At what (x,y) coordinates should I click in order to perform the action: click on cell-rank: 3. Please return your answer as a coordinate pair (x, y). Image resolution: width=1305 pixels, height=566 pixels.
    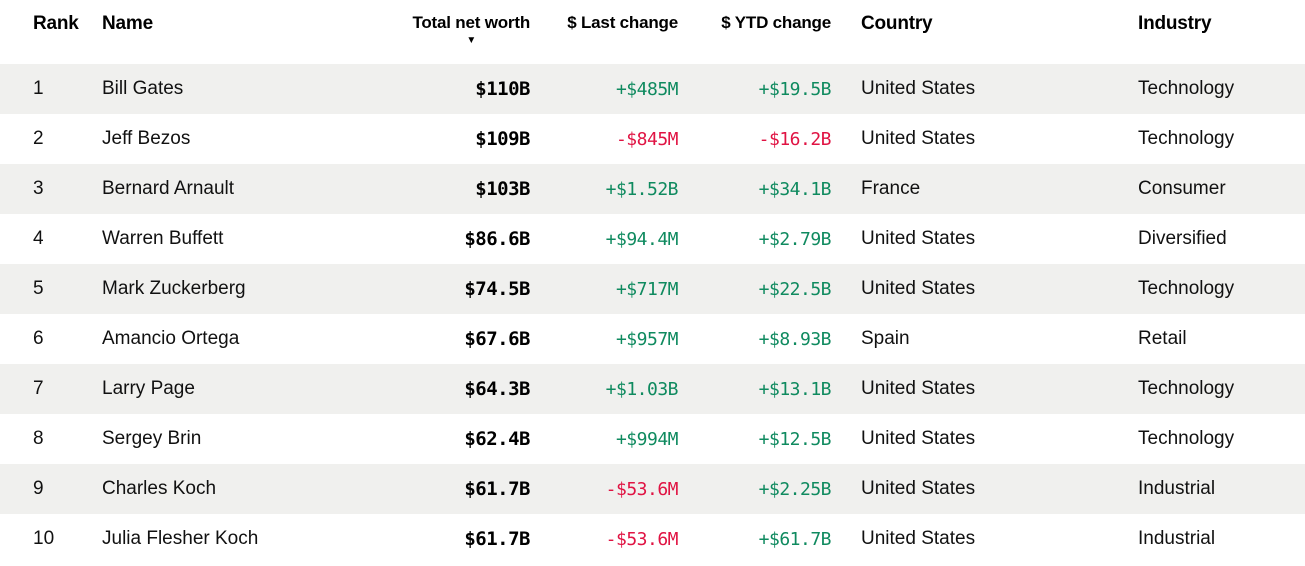
    Looking at the image, I should click on (38, 188).